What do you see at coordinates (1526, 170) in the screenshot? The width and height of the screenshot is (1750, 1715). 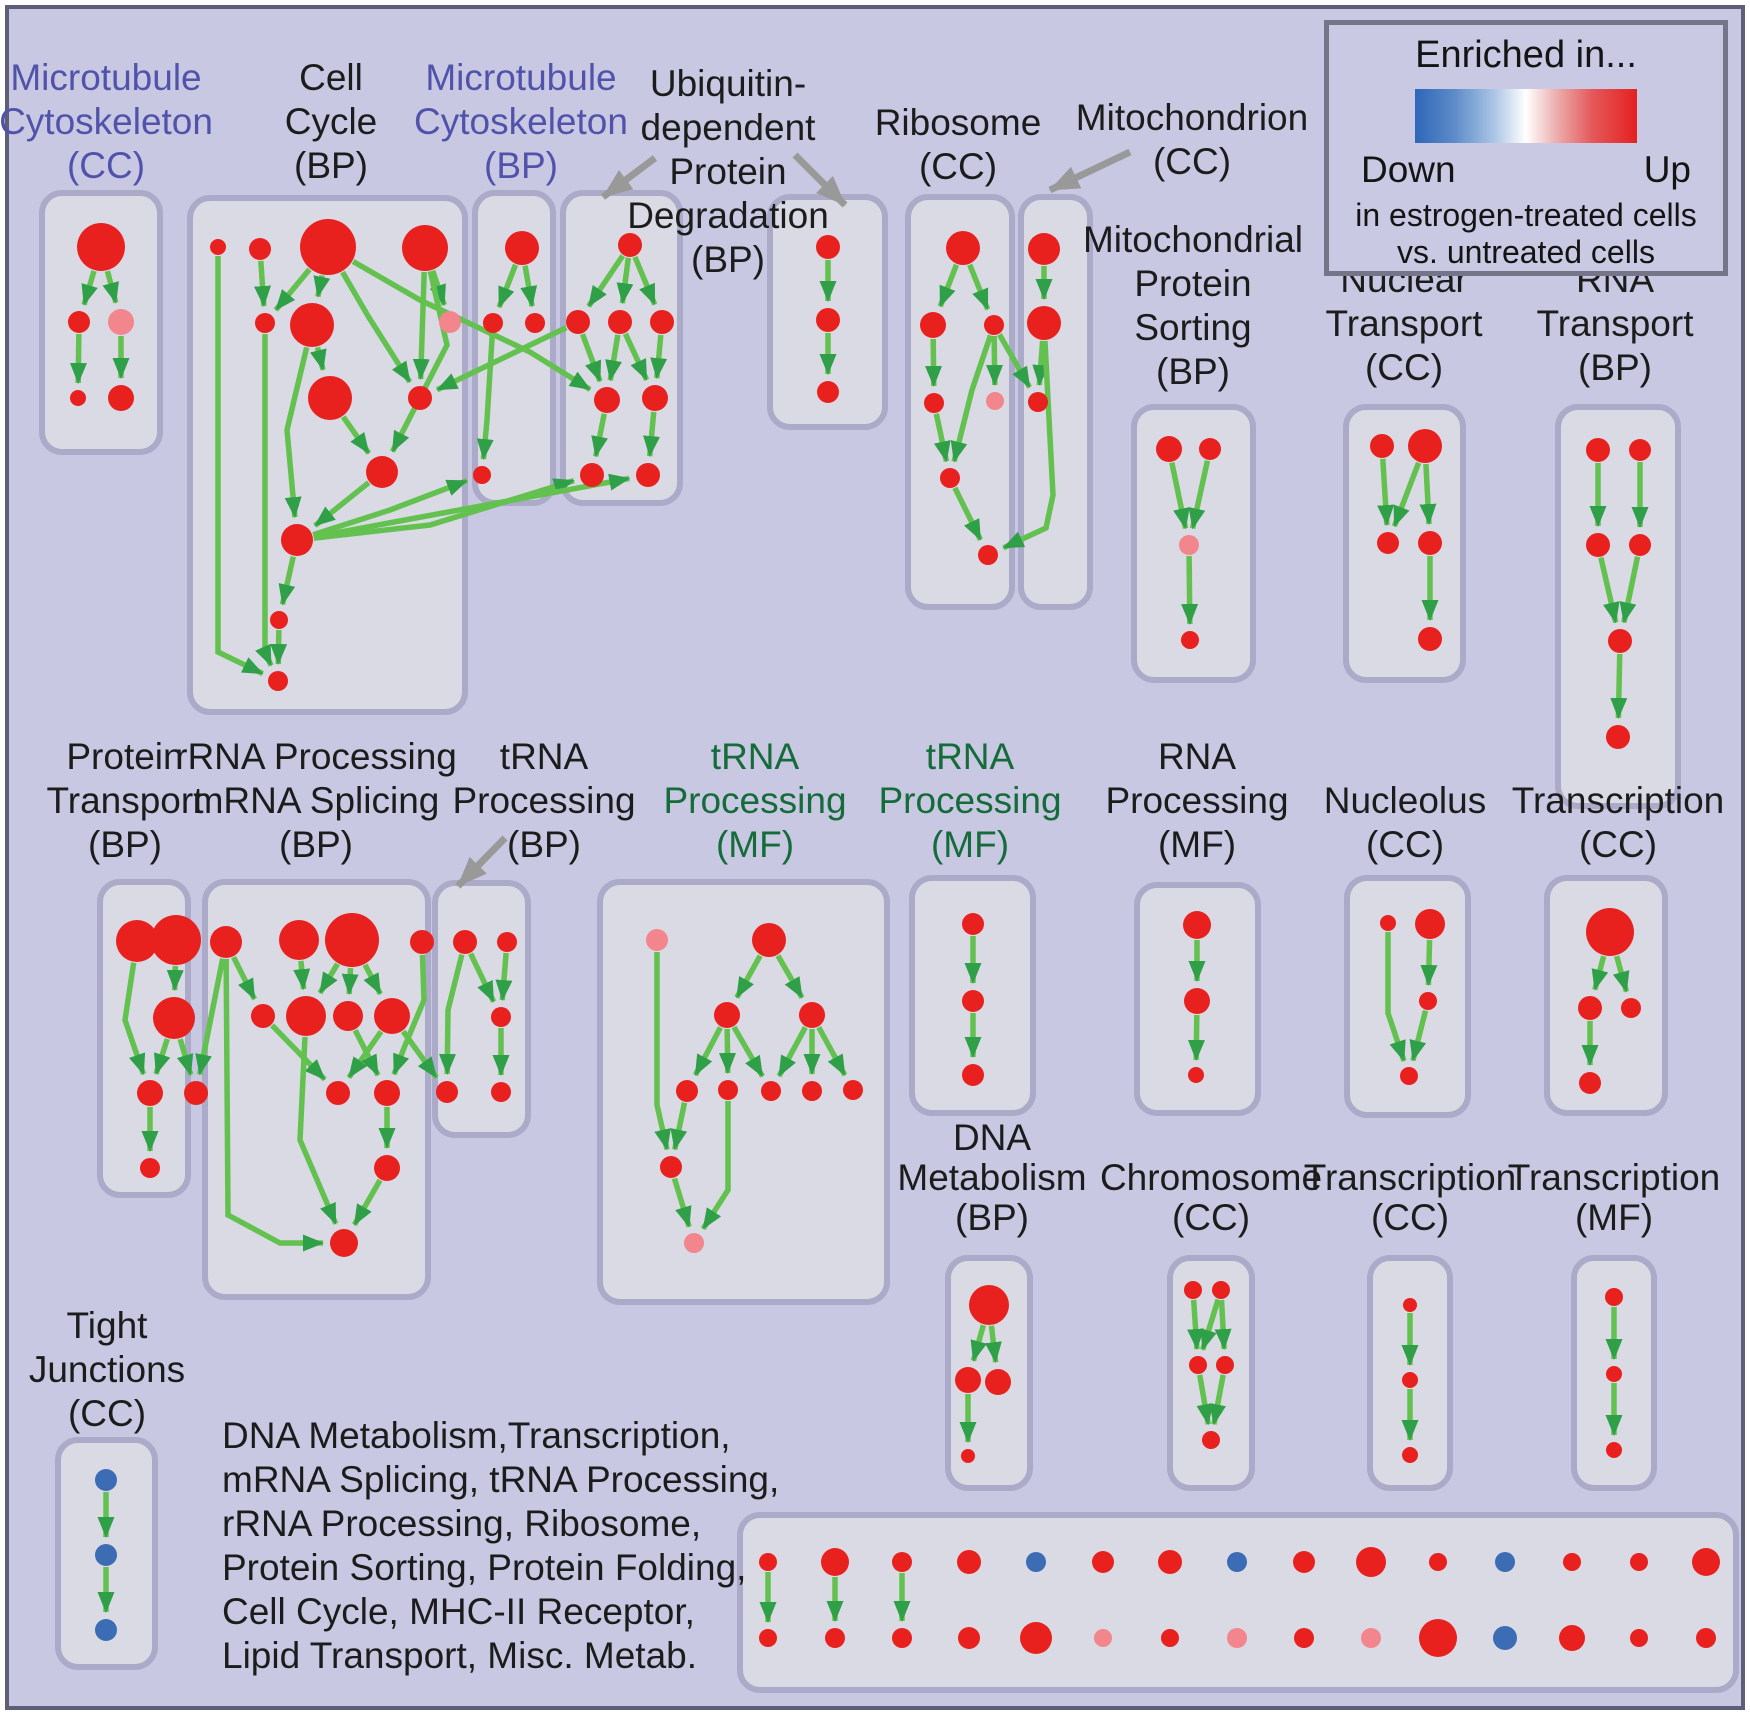 I see `legend-endpoints: Down Up` at bounding box center [1526, 170].